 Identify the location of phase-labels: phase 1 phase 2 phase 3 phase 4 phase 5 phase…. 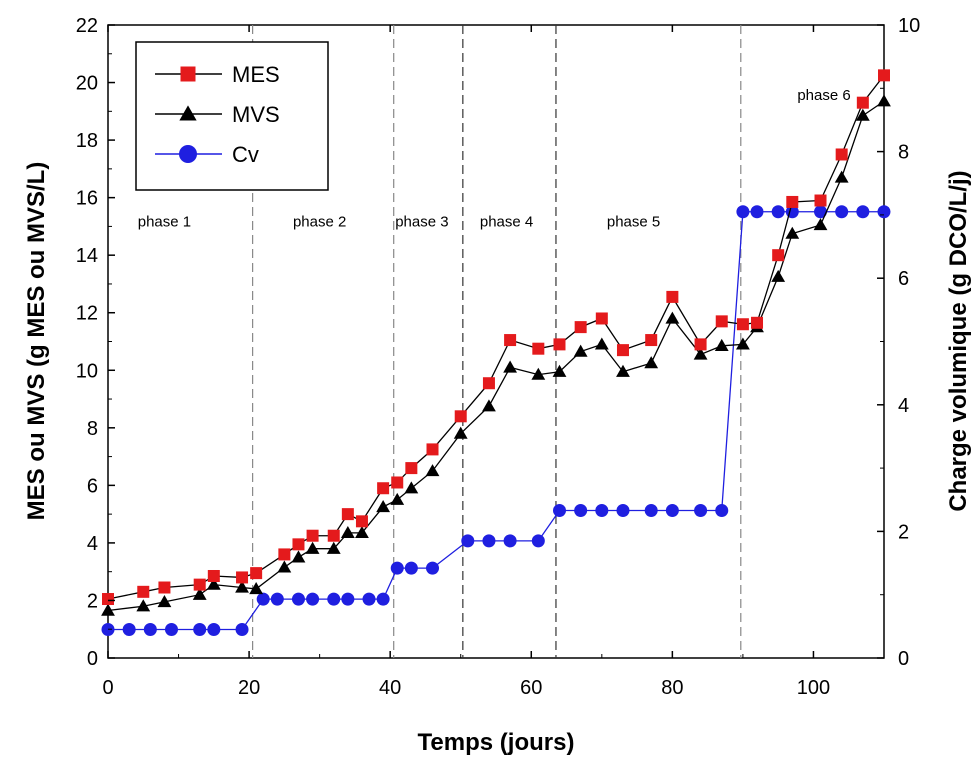
(494, 159).